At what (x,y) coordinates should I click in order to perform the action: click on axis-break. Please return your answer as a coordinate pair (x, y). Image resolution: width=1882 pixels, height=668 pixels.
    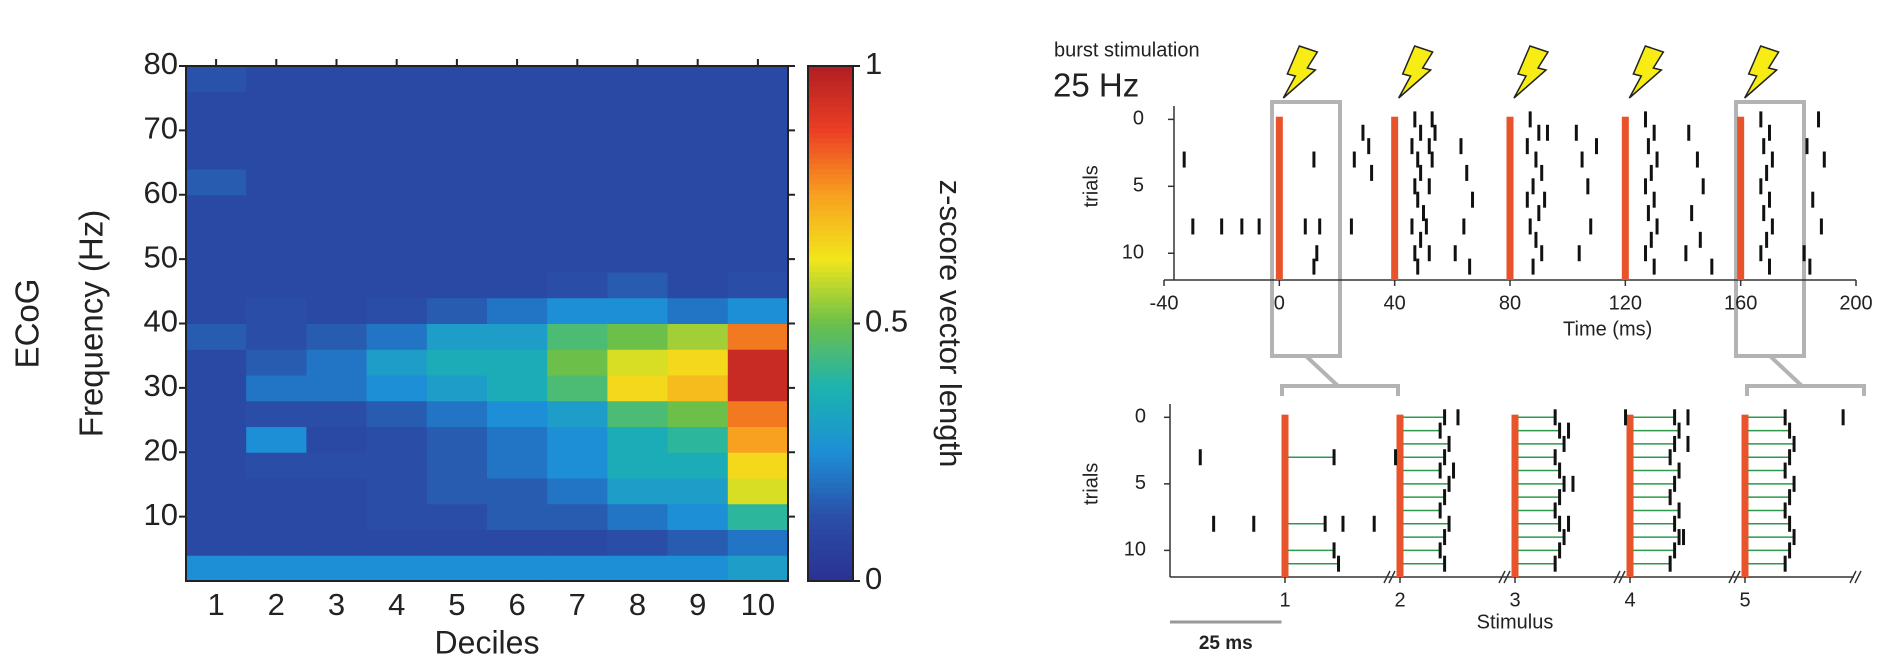
    Looking at the image, I should click on (1392, 577).